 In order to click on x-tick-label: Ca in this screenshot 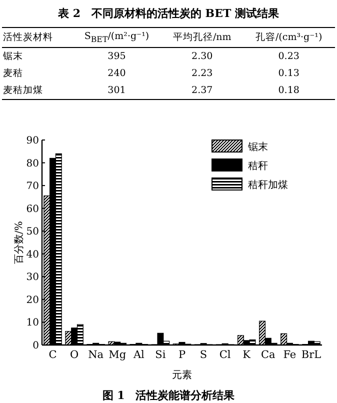, I will do `click(268, 355)`.